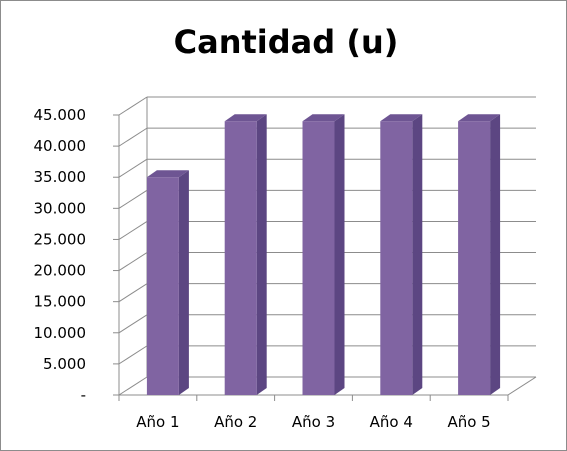  Describe the element at coordinates (286, 42) in the screenshot. I see `chart-title: Cantidad (u)` at that location.